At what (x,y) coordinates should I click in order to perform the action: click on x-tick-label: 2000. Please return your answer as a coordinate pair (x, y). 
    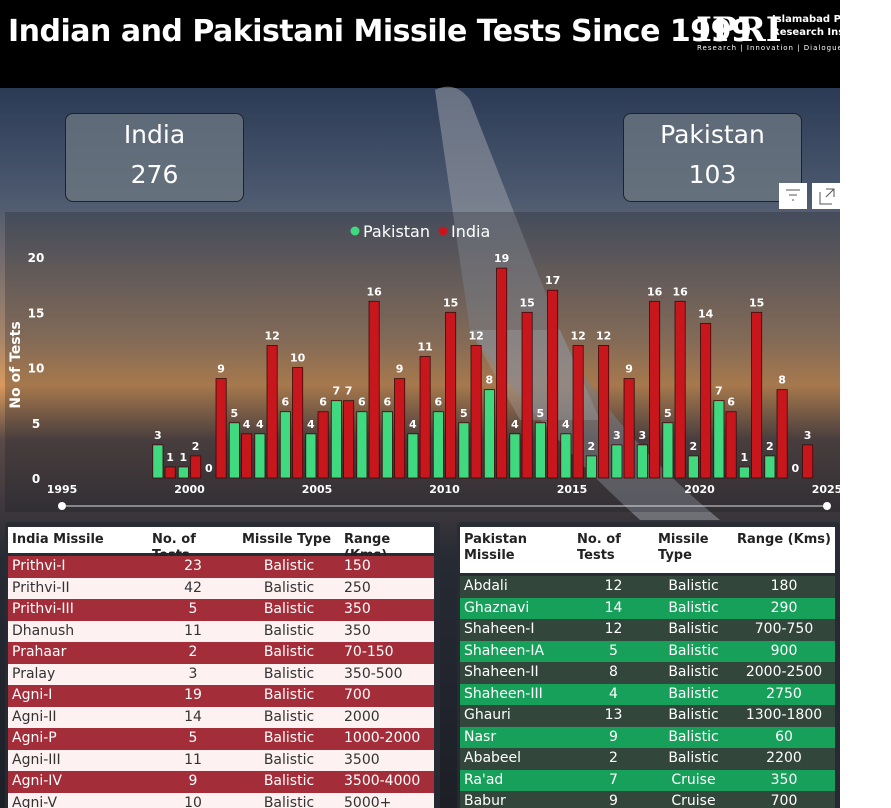
    Looking at the image, I should click on (189, 489).